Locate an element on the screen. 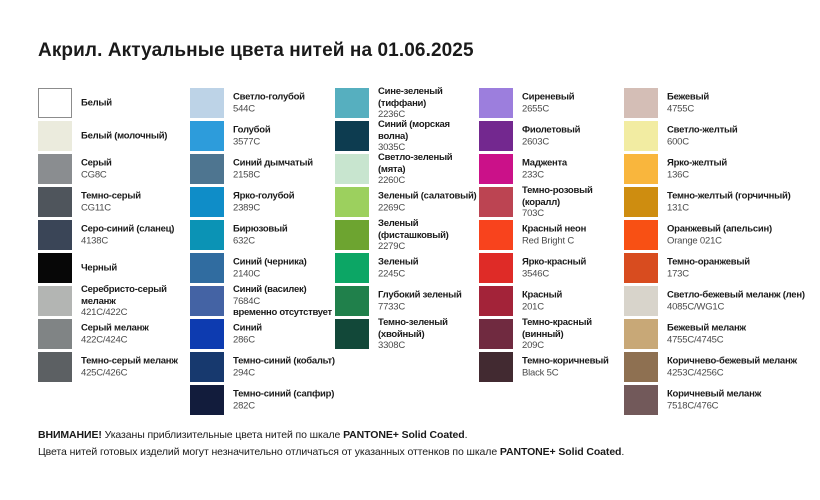 This screenshot has width=820, height=500. color-code: 282C is located at coordinates (244, 405).